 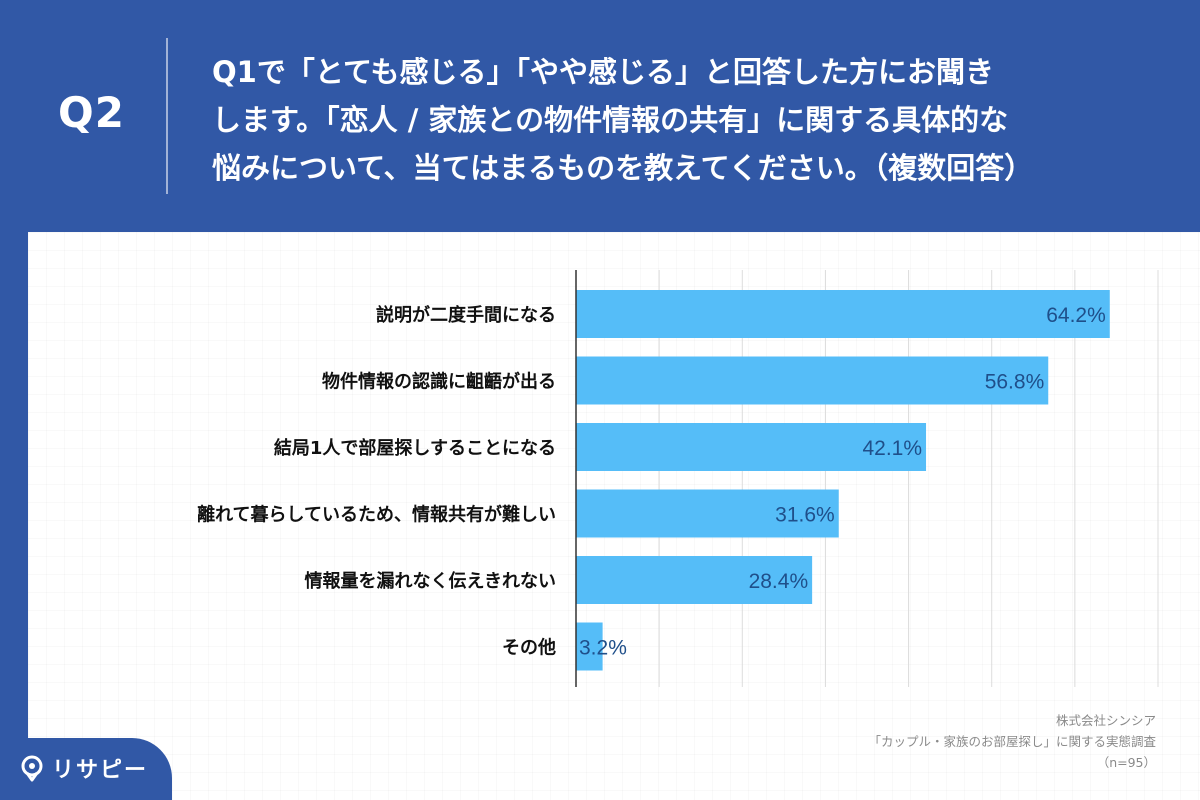 I want to click on category-label: 結局1人で部屋探しすることになる, so click(x=415, y=448).